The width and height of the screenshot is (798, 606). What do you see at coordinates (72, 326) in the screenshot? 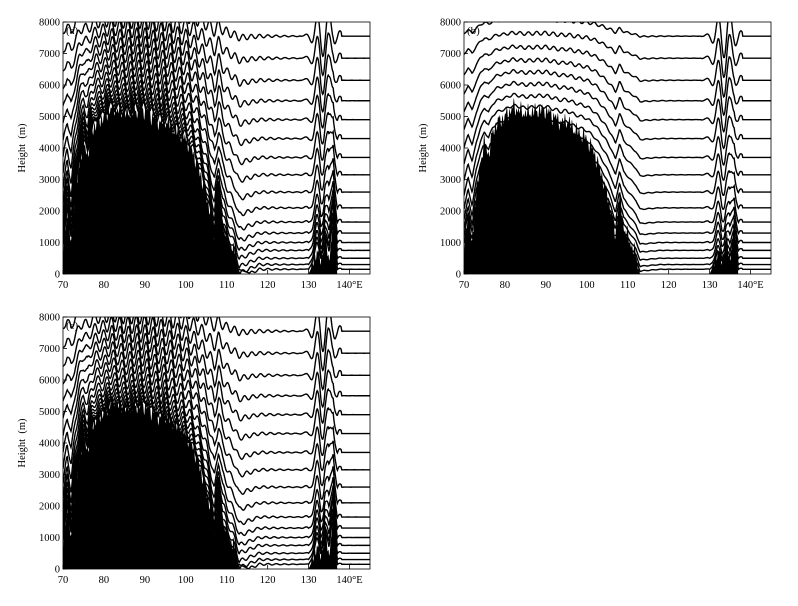
I see `panel-label: (c)` at bounding box center [72, 326].